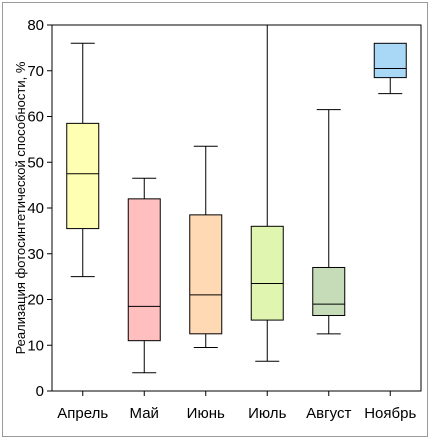 The image size is (432, 444). I want to click on y-tick-label: 0, so click(40, 391).